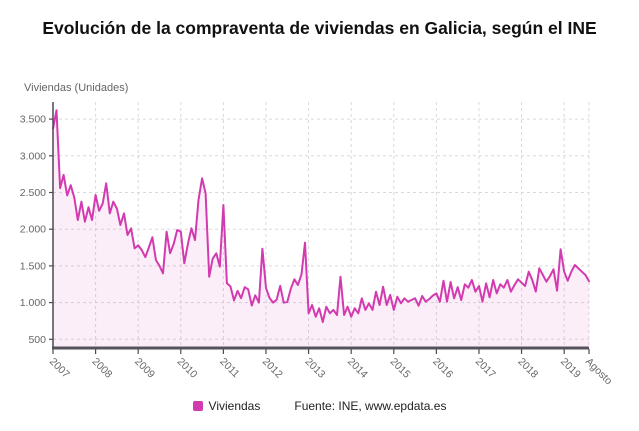  I want to click on x-tick-label: 2009, so click(144, 368).